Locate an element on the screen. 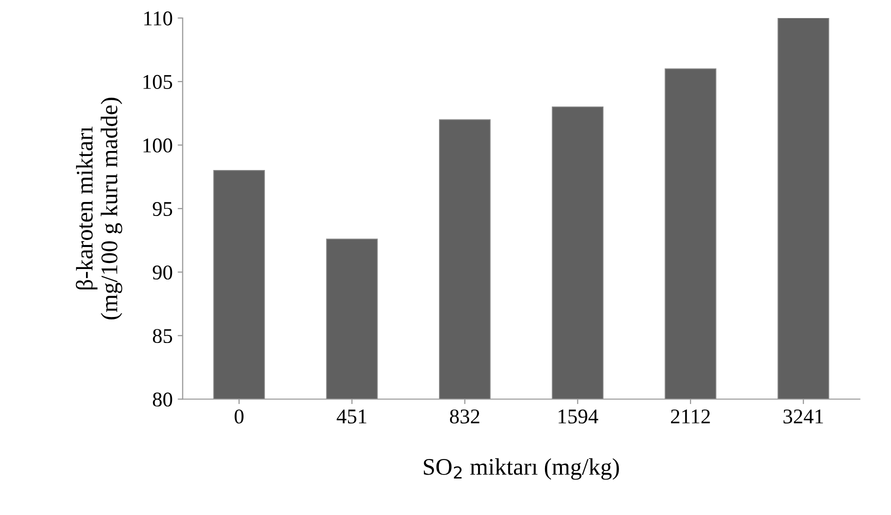  y-tick-label: 100 is located at coordinates (158, 145).